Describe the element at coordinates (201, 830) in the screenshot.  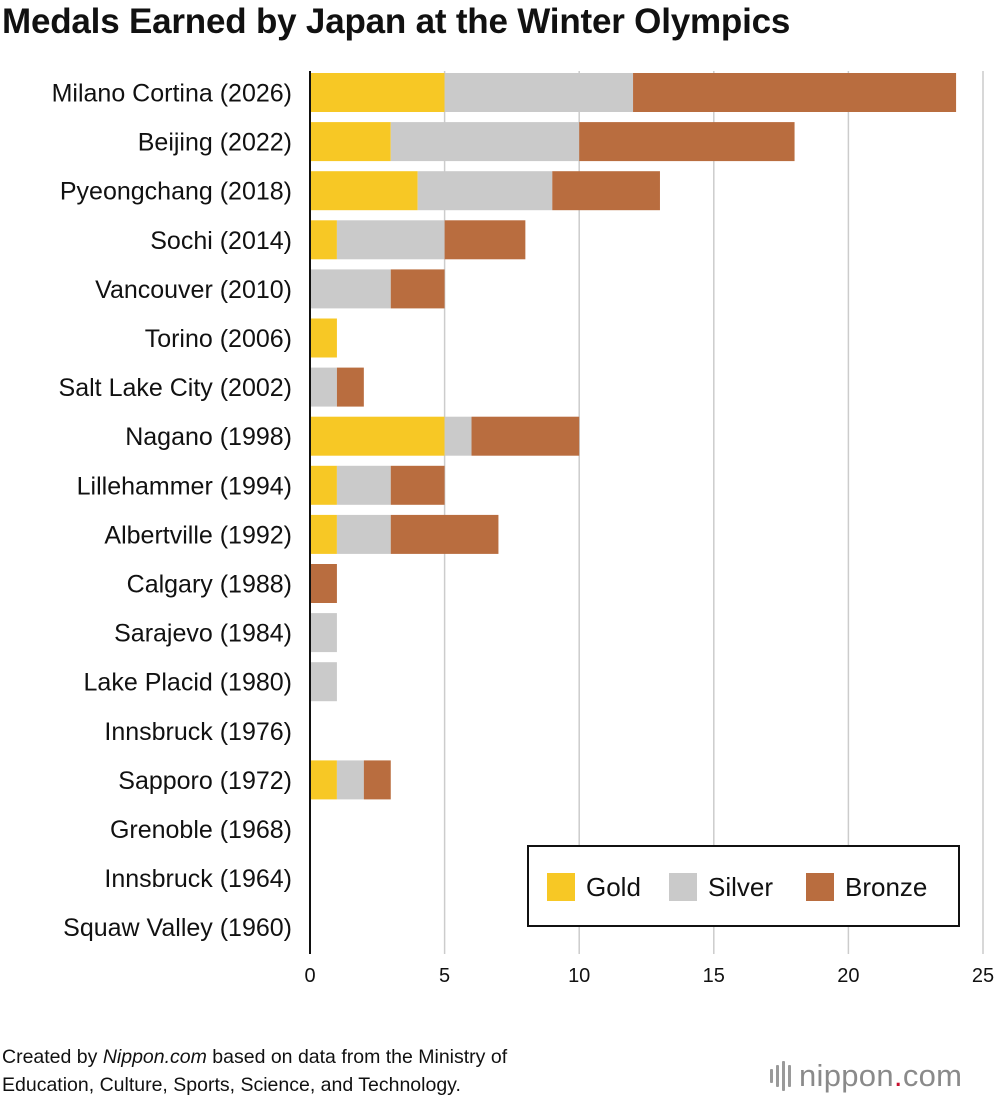
I see `category-label-15: Grenoble (1968)` at that location.